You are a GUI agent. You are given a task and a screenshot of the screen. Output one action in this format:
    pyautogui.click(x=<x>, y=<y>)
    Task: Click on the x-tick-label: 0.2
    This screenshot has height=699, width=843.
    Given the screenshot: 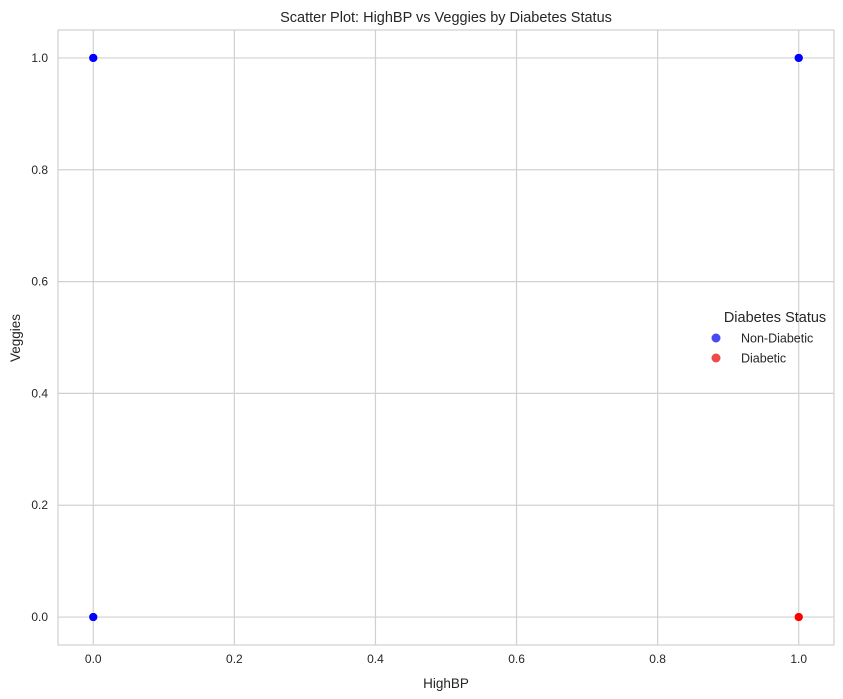 What is the action you would take?
    pyautogui.click(x=234, y=659)
    